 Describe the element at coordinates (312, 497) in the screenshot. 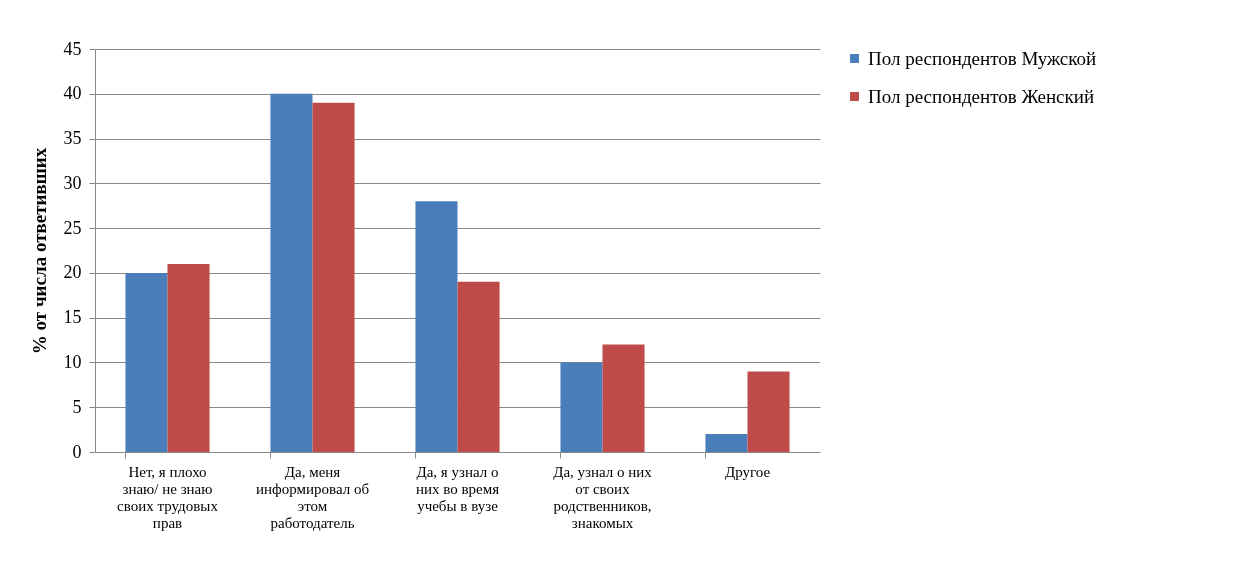

I see `x-tick-label: Да, меня информировал об этом работодатель` at that location.